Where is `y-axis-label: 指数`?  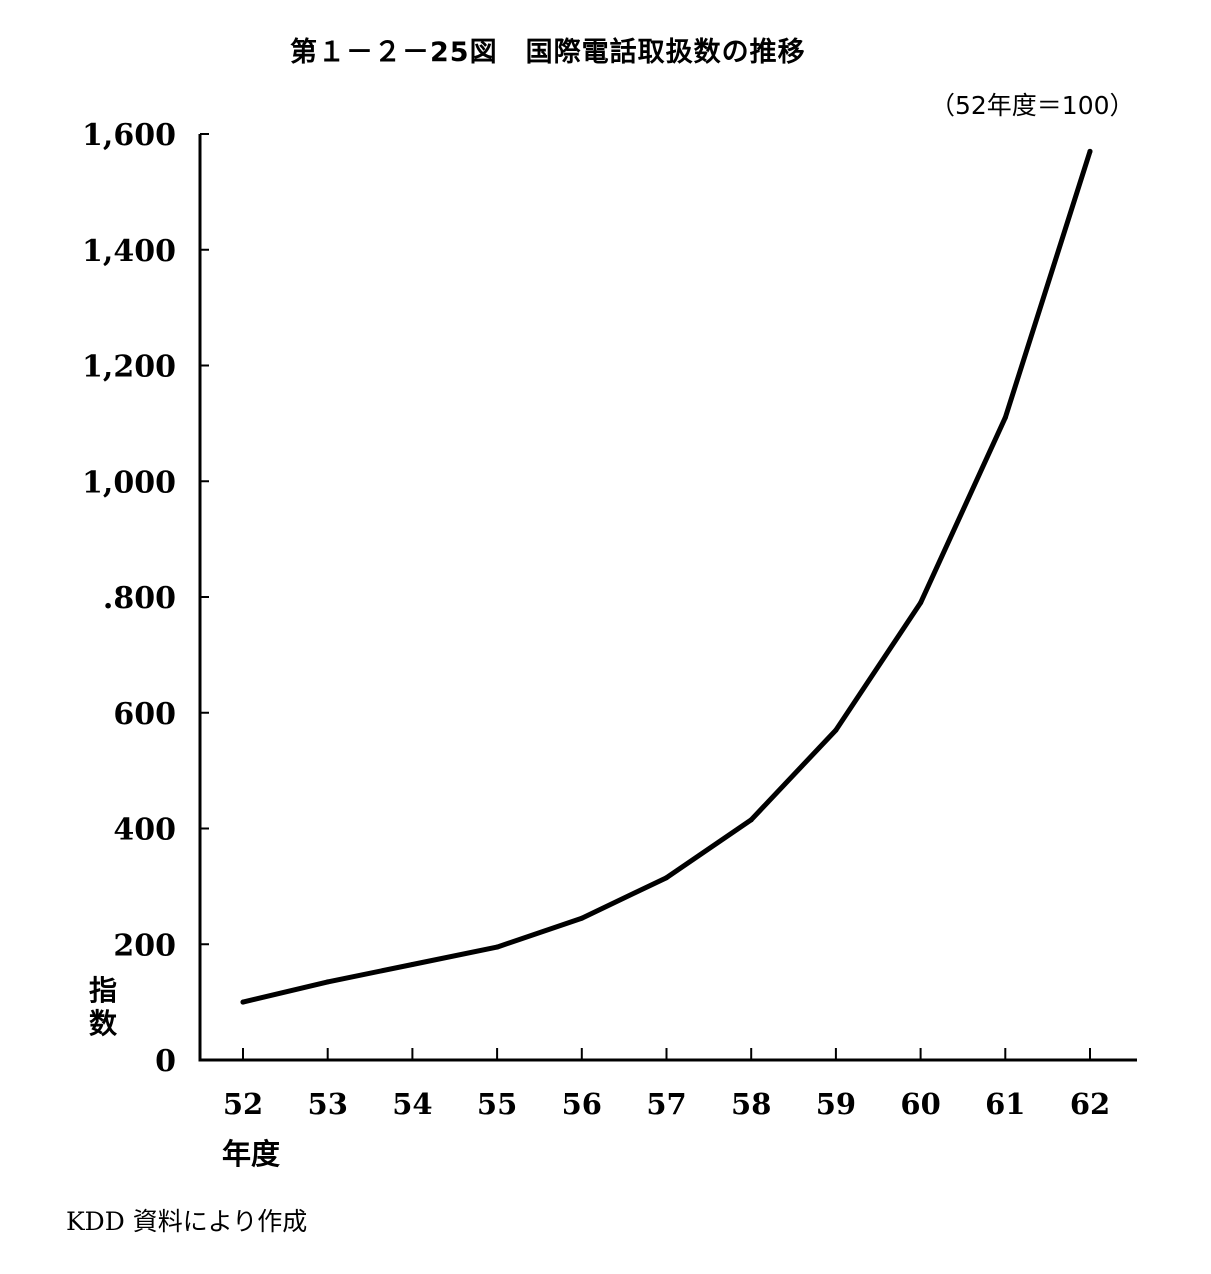
y-axis-label: 指数 is located at coordinates (103, 1007).